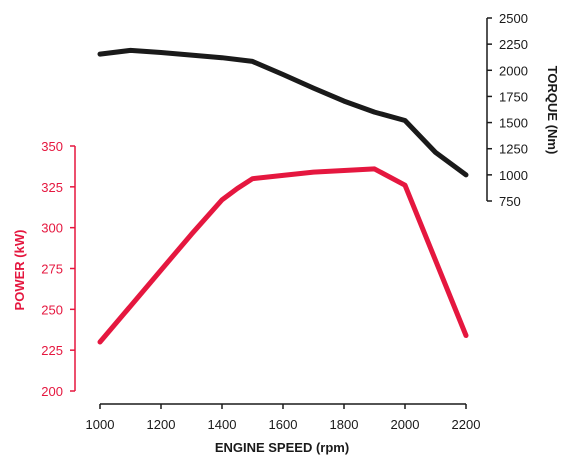  I want to click on y-left-tick-label: 300, so click(52, 228).